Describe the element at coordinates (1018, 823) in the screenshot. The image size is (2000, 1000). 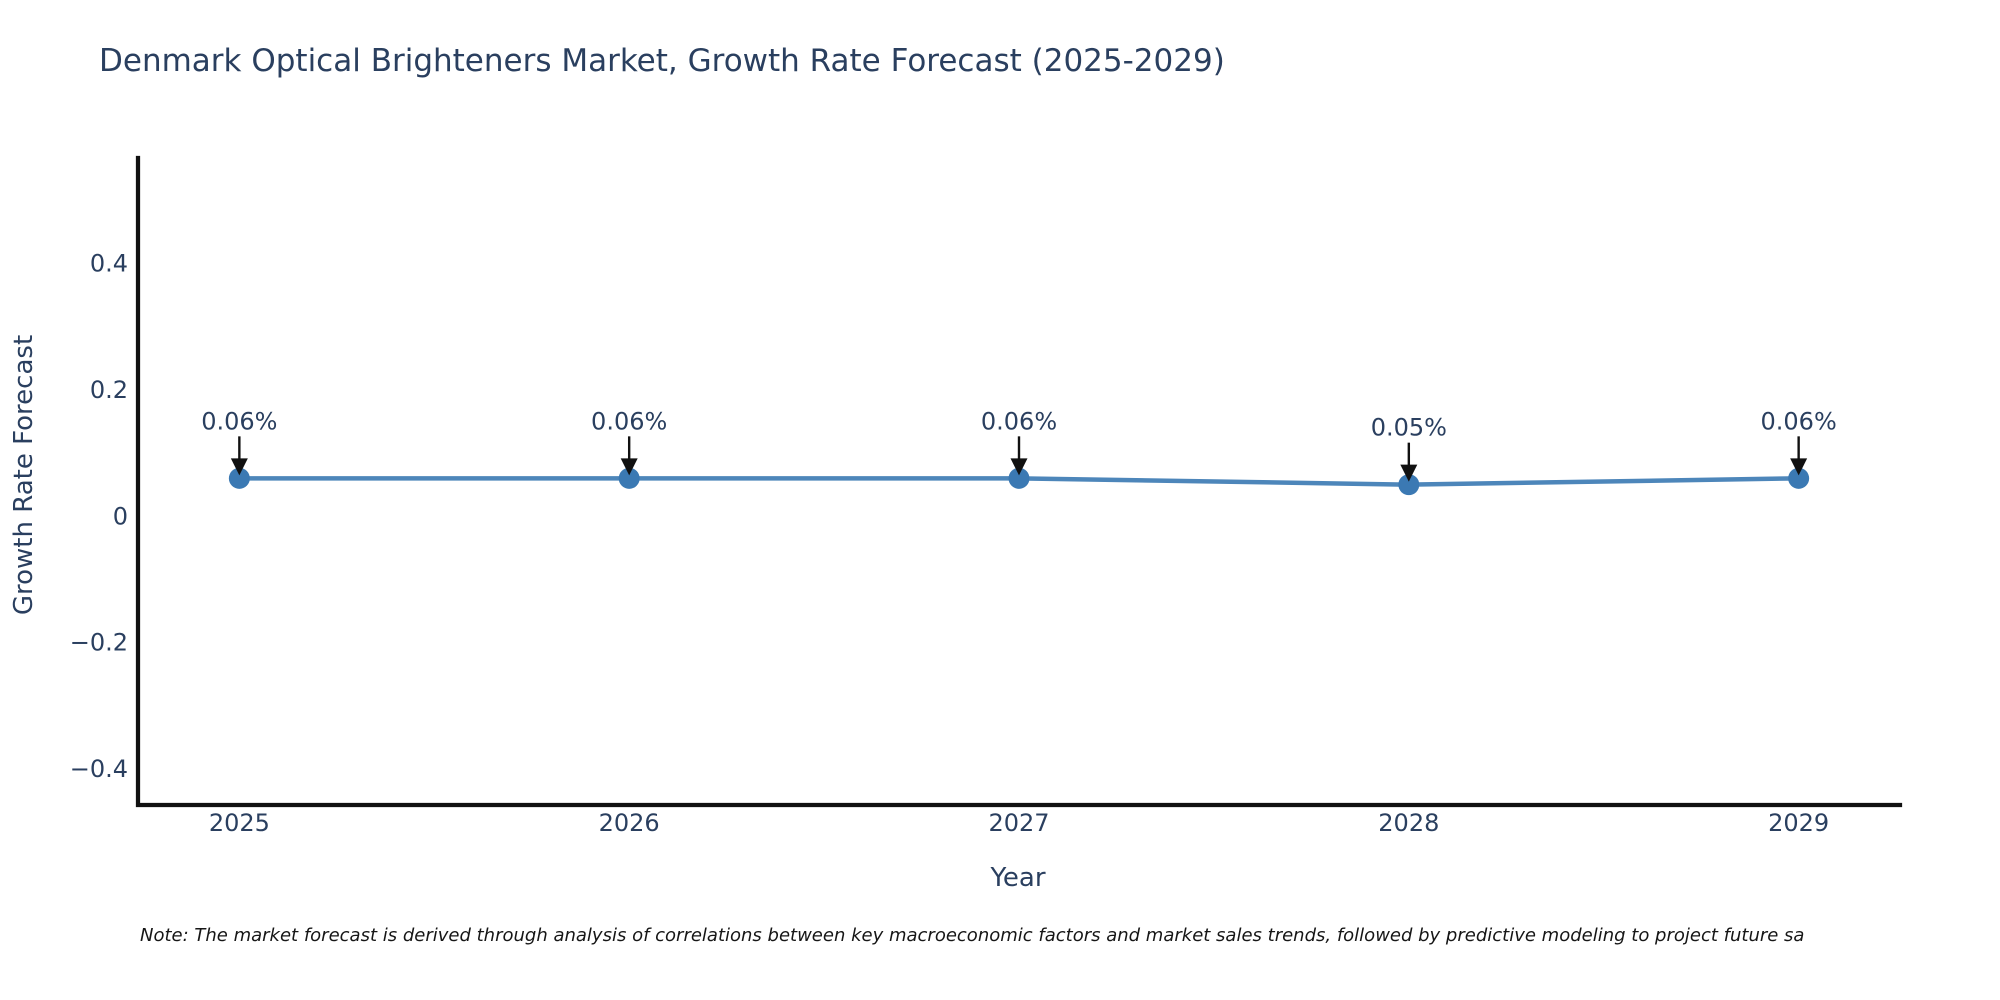
I see `x-tick-label: 2027` at that location.